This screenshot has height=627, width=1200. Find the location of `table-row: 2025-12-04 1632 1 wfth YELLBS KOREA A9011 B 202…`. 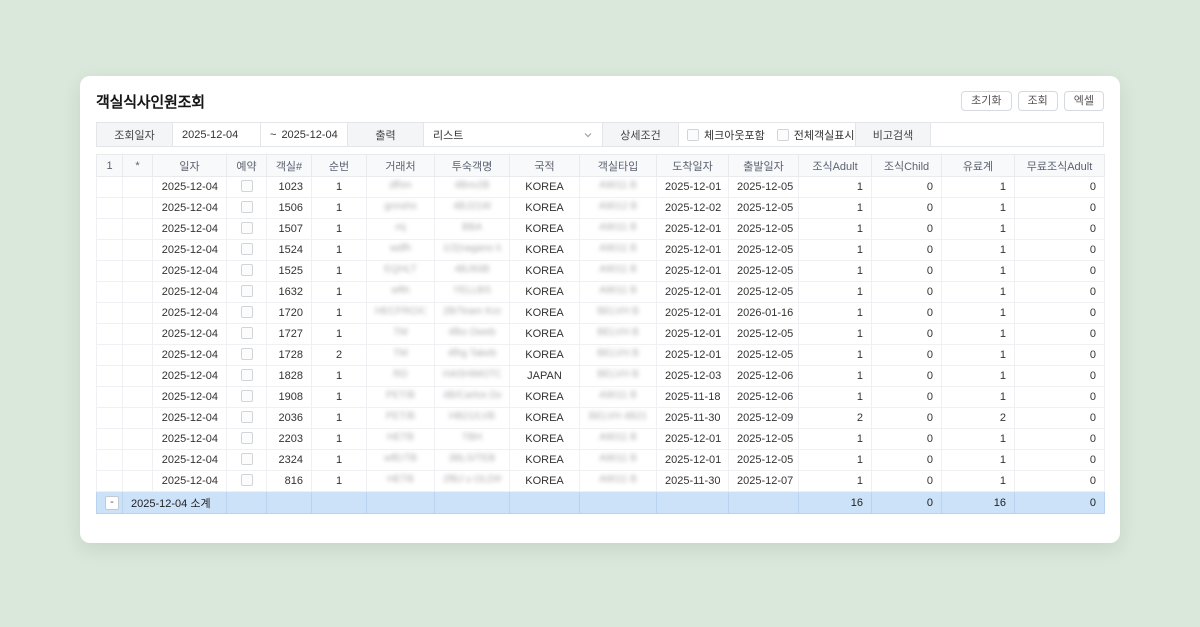

table-row: 2025-12-04 1632 1 wfth YELLBS KOREA A9011 B 202… is located at coordinates (600, 292).